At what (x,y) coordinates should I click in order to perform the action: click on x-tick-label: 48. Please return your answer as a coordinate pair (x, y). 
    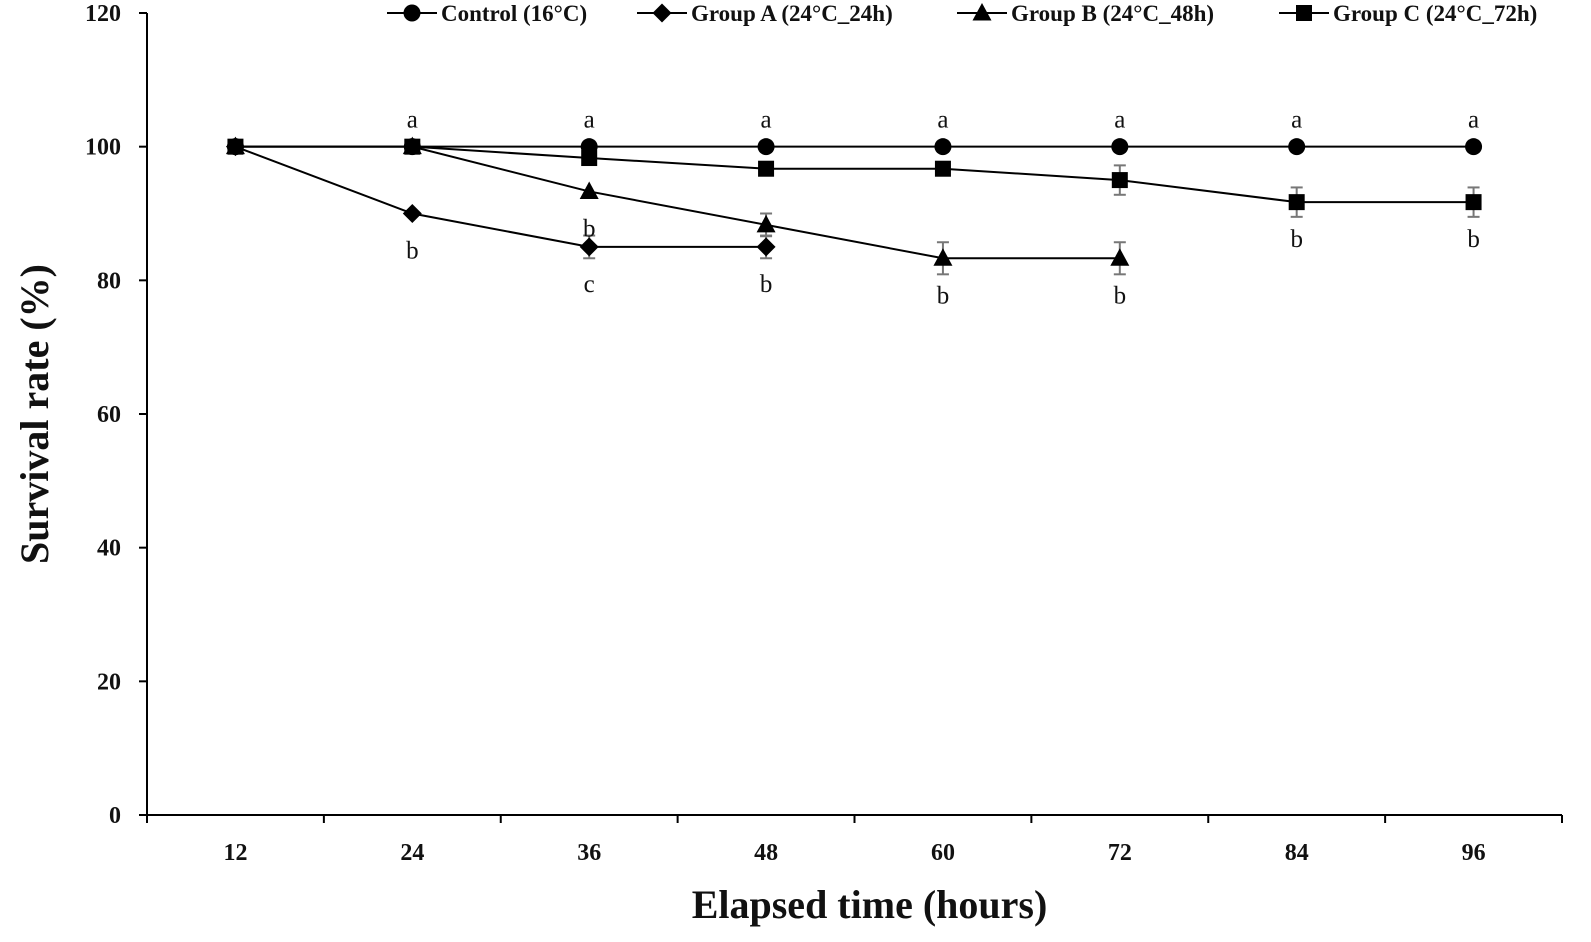
    Looking at the image, I should click on (766, 853).